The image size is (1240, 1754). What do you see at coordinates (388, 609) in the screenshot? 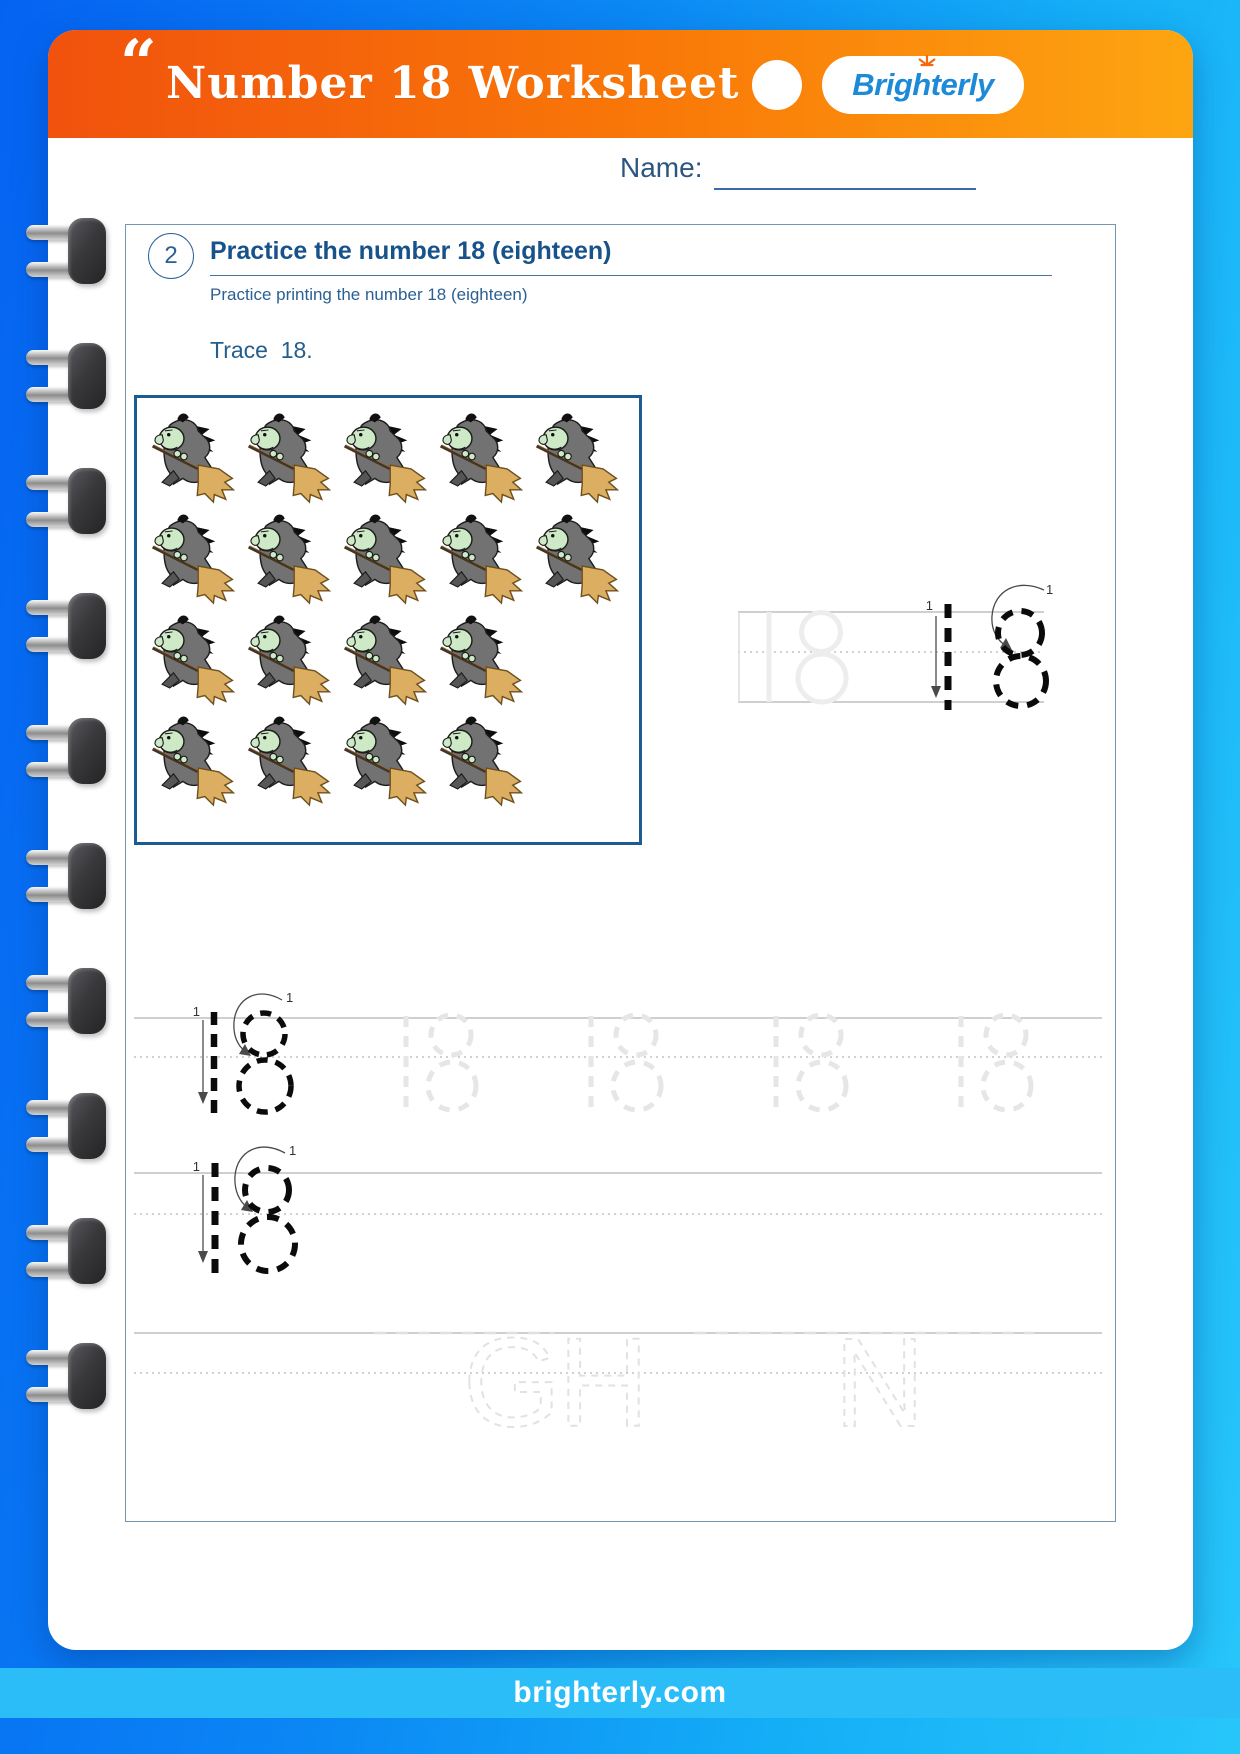
I see `witch-grid` at bounding box center [388, 609].